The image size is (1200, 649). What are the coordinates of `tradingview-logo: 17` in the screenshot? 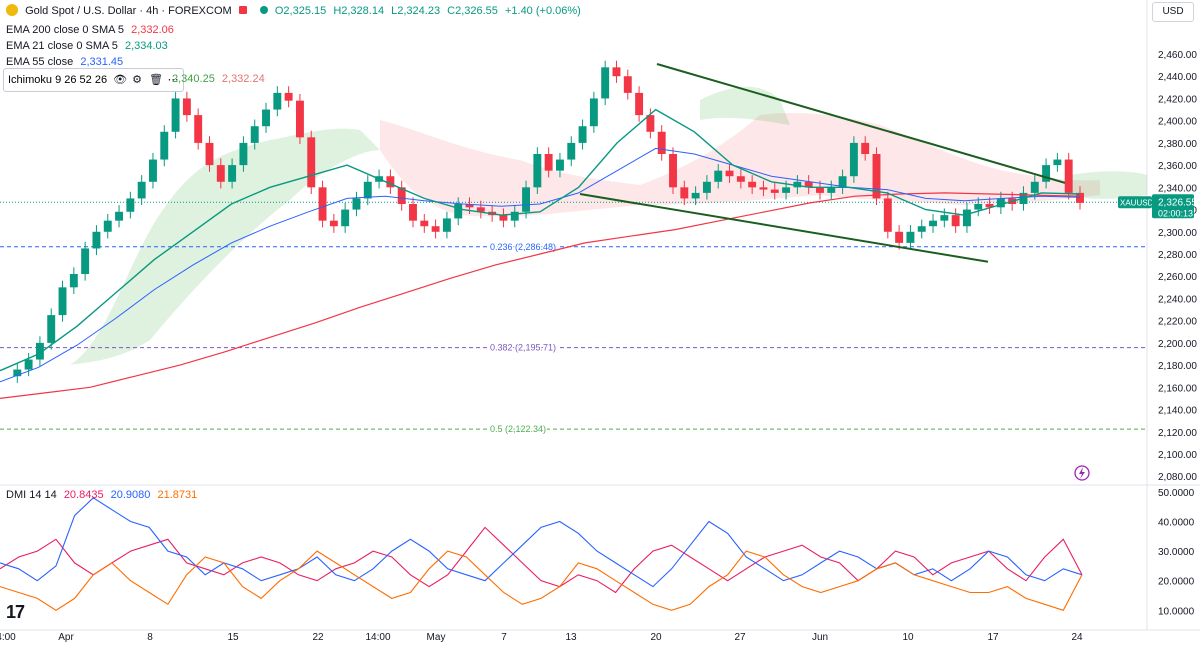 It's located at (15, 612).